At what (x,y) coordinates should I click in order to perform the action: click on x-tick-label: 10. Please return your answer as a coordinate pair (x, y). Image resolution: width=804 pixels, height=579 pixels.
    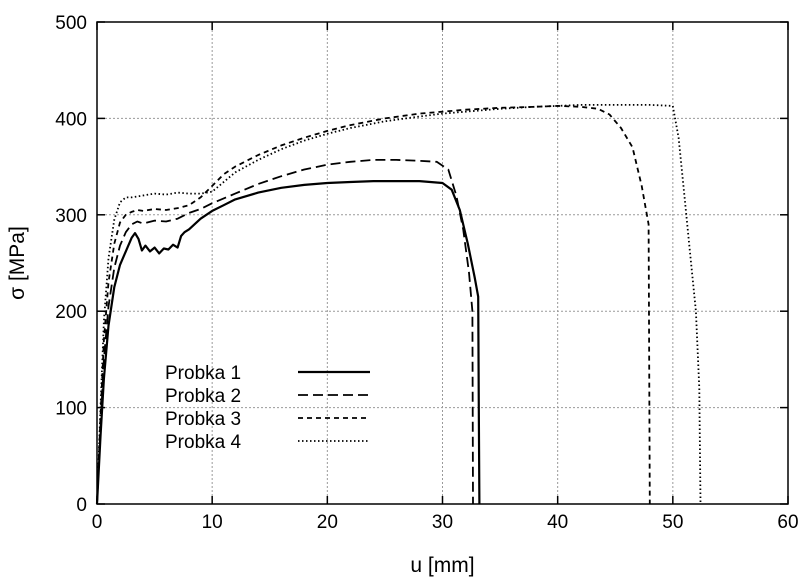
    Looking at the image, I should click on (212, 522).